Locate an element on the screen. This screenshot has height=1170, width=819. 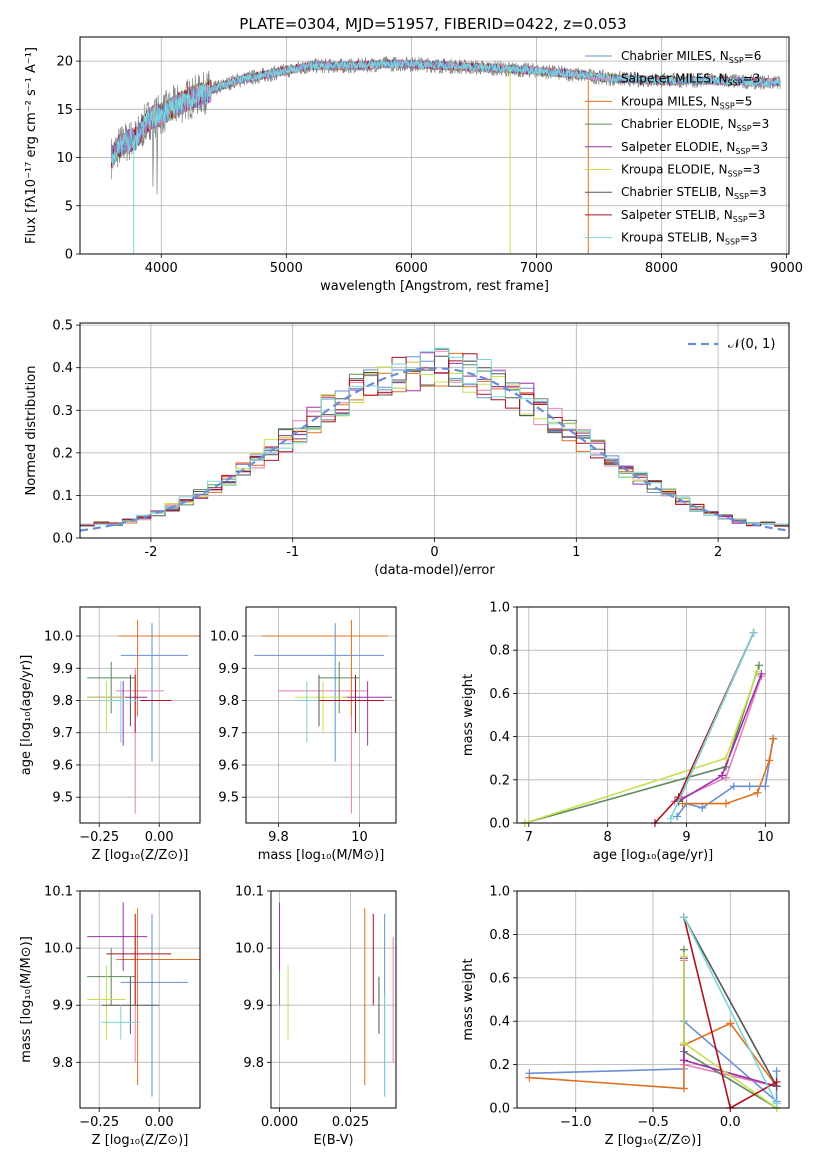
y-tick-label: 9.6 is located at coordinates (228, 765).